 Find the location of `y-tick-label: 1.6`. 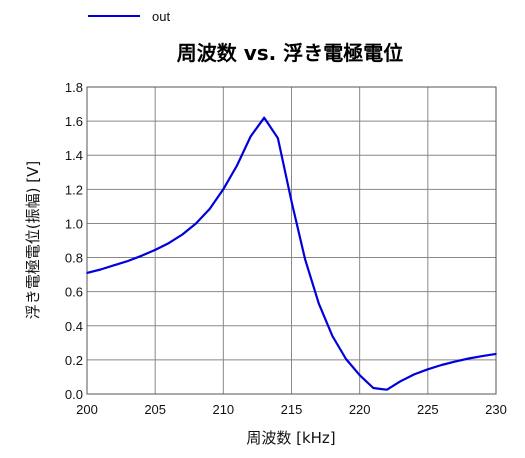

y-tick-label: 1.6 is located at coordinates (74, 121).